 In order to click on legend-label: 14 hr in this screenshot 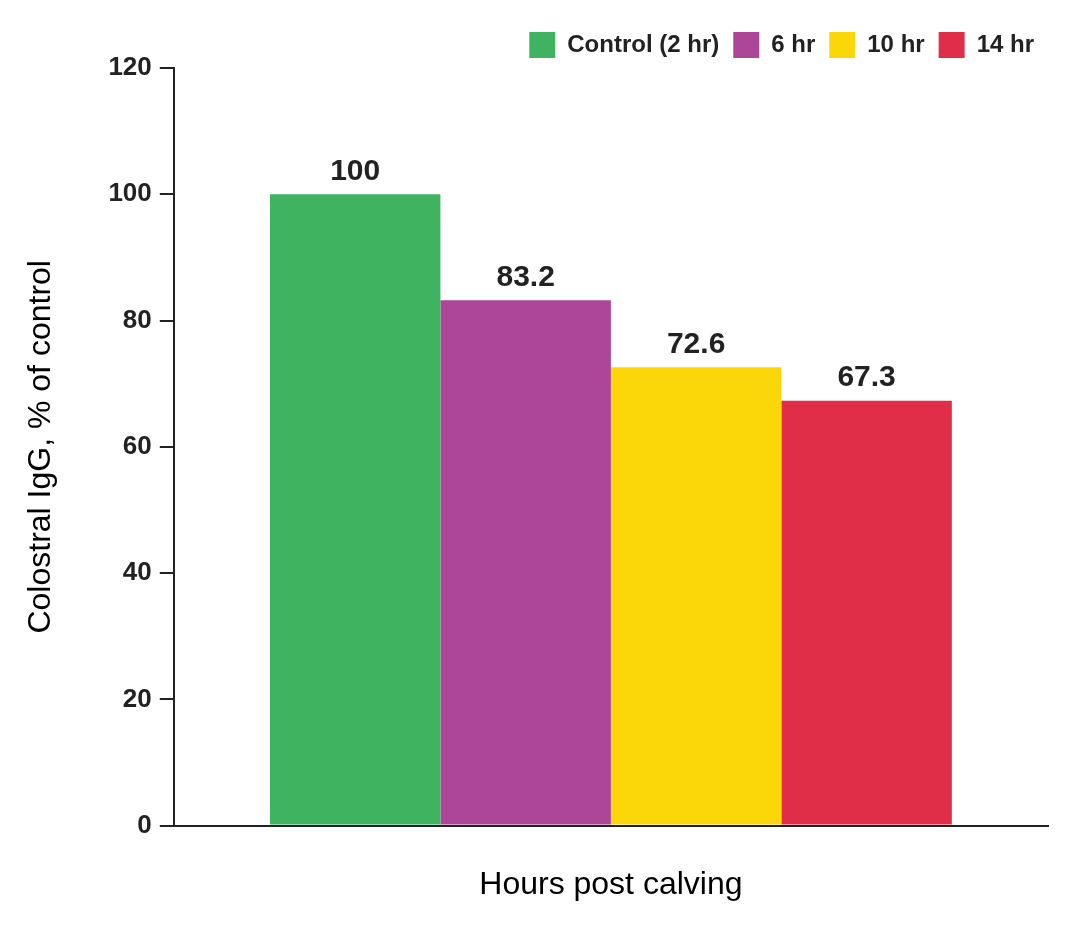, I will do `click(1005, 43)`.